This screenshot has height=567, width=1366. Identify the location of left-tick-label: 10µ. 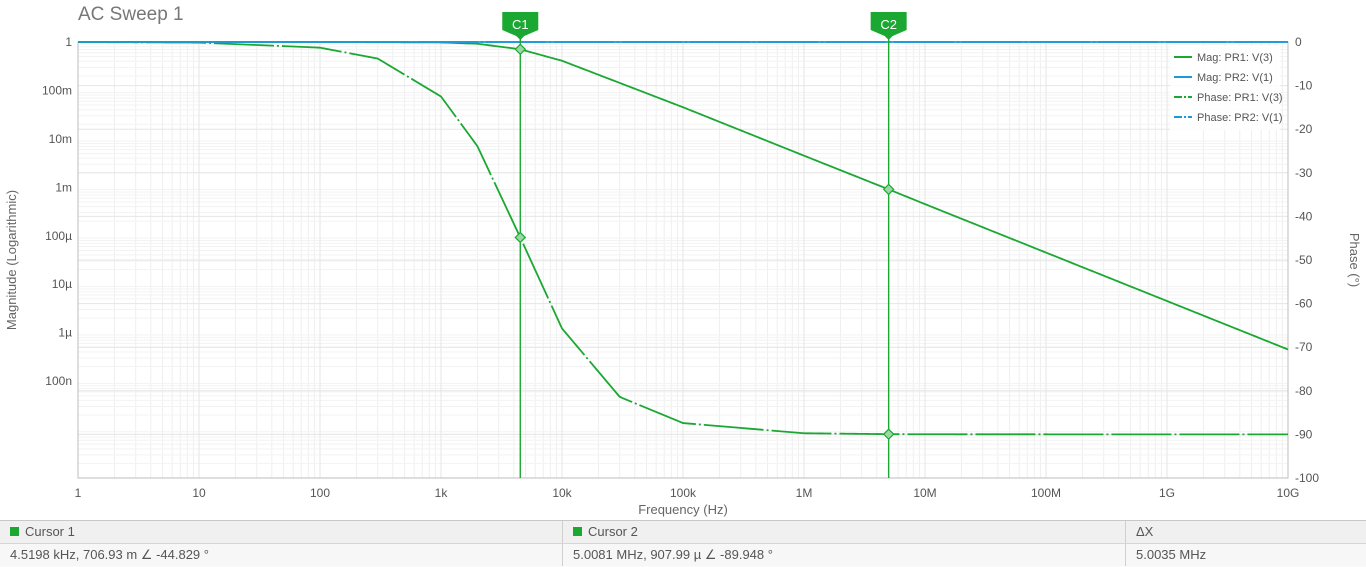
(62, 284).